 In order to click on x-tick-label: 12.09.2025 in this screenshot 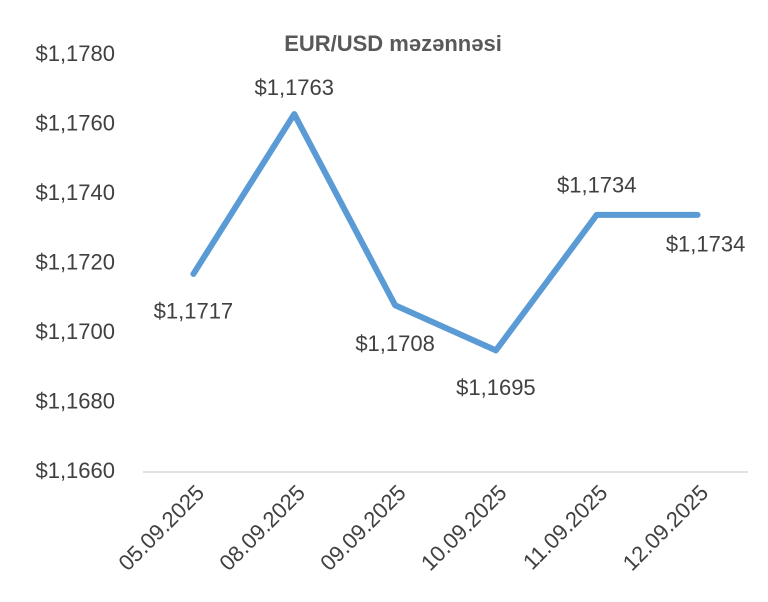, I will do `click(666, 528)`.